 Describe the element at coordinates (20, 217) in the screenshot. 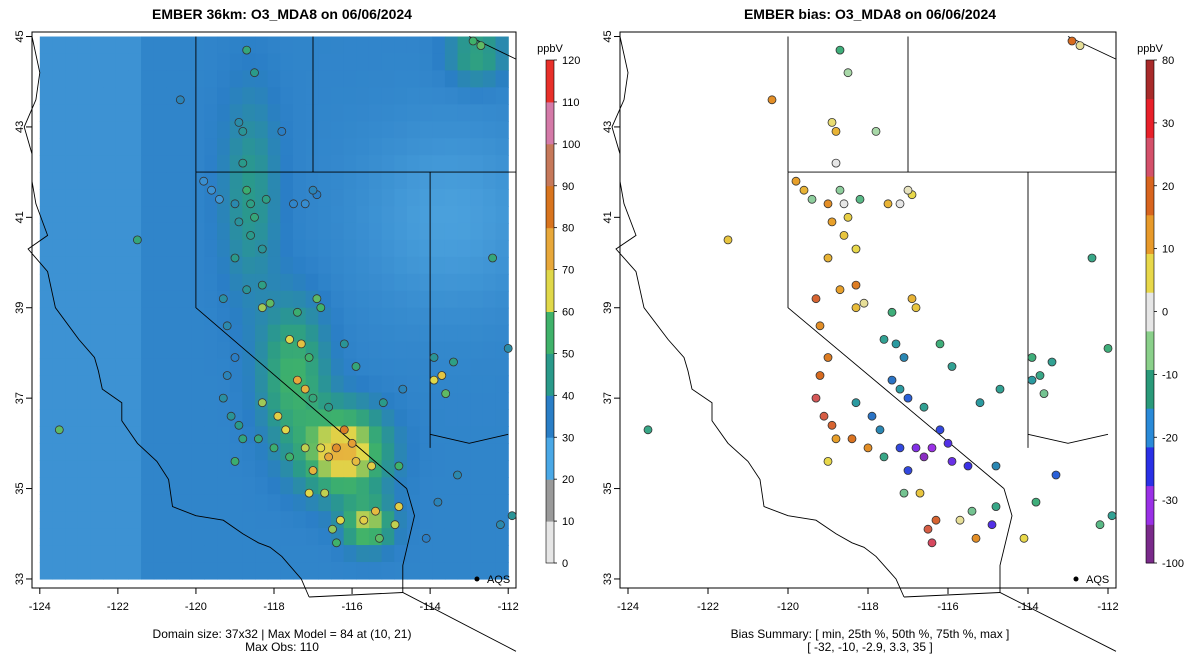

I see `lat-tick-label: 41` at that location.